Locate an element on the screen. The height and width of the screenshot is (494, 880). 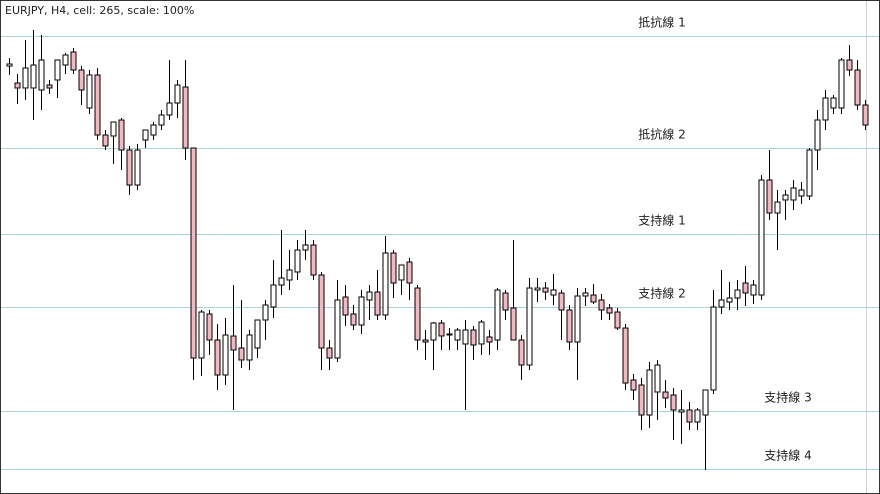
level-label: 支持線 4 is located at coordinates (787, 455).